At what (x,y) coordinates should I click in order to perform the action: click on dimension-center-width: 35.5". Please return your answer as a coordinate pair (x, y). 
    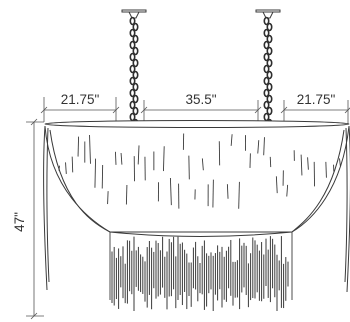
    Looking at the image, I should click on (200, 99).